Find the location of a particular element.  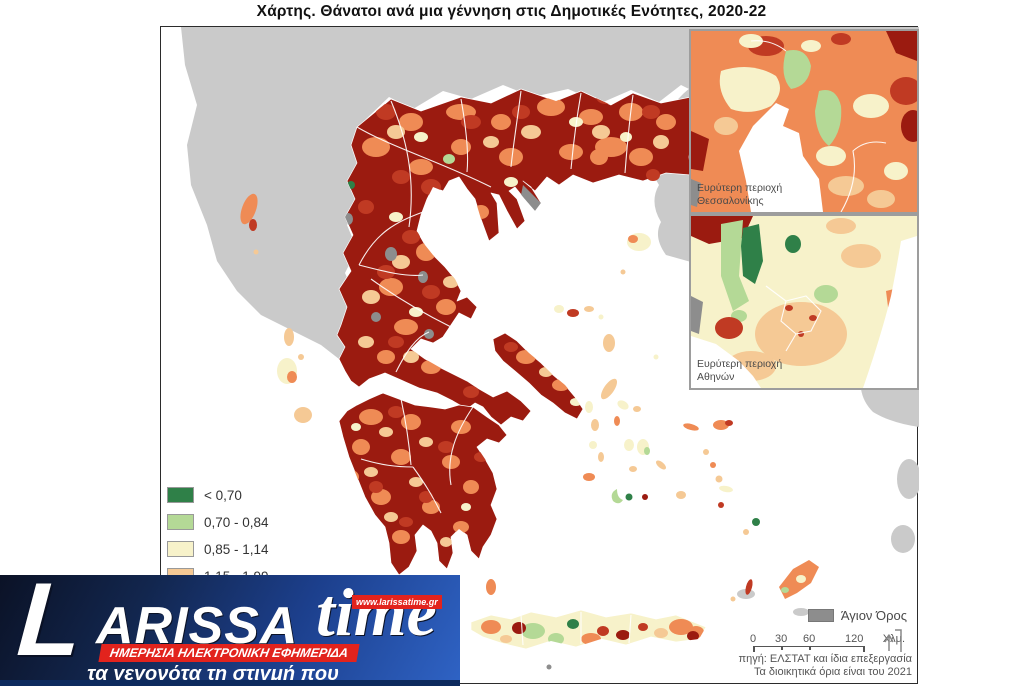

agion-oros-key: Άγιον Όρος is located at coordinates (857, 615).